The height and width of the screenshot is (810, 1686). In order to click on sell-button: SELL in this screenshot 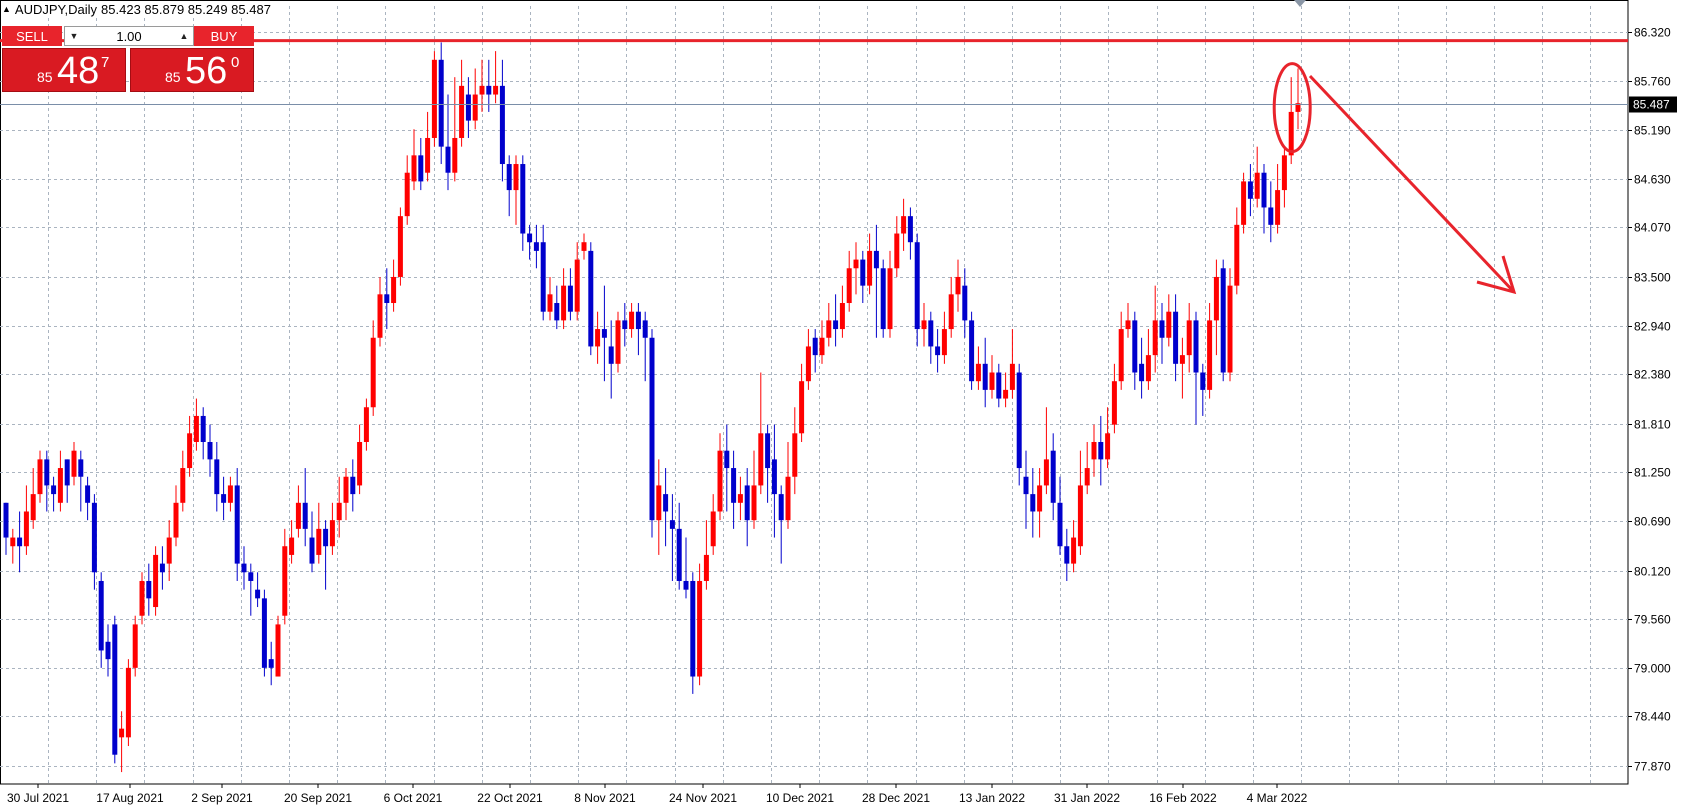, I will do `click(32, 36)`.